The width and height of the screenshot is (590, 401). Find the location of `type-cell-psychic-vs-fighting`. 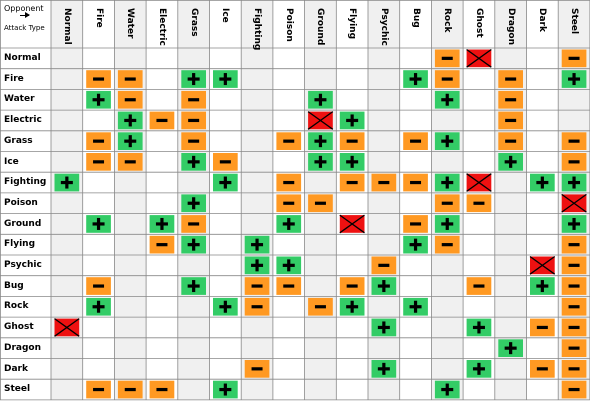

type-cell-psychic-vs-fighting is located at coordinates (257, 265).